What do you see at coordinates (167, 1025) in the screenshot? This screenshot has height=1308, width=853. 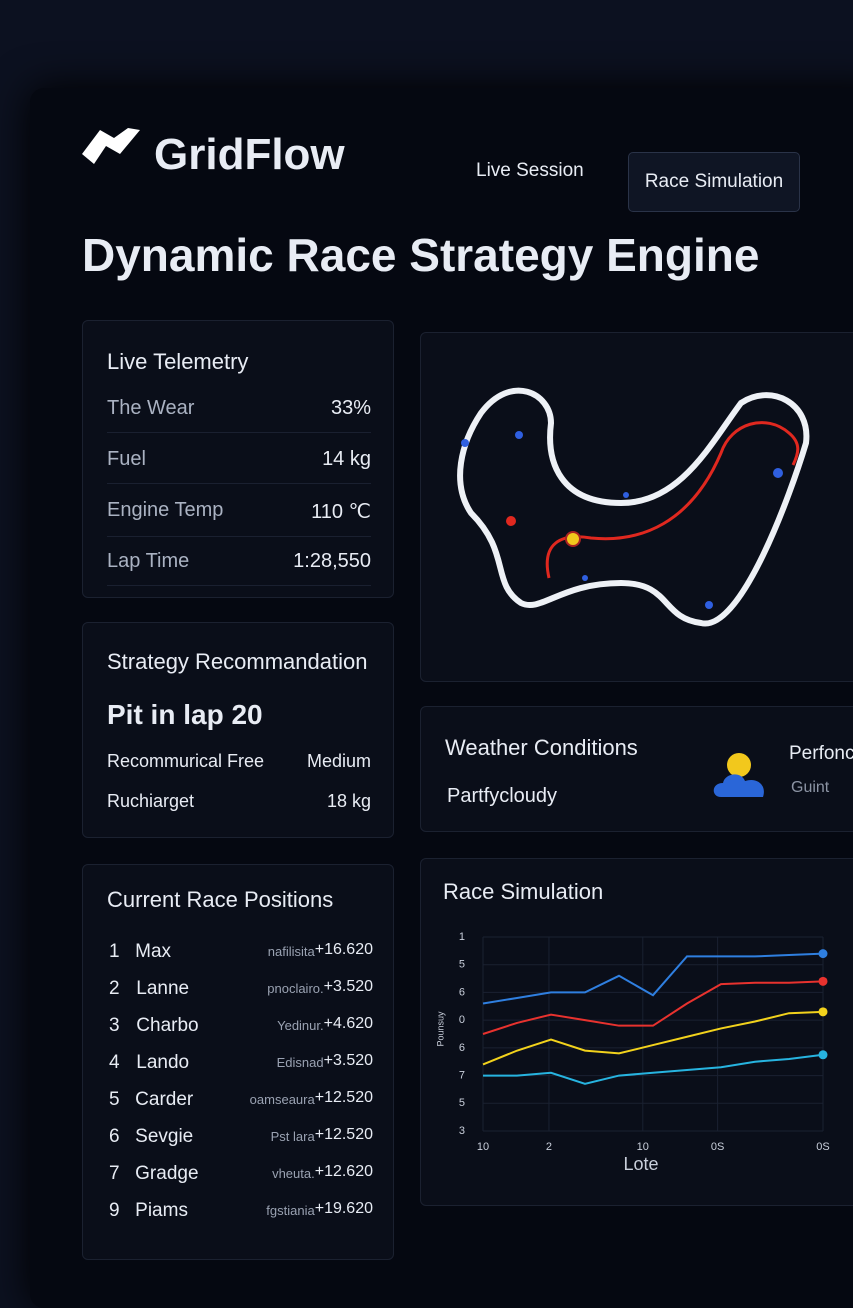 I see `driver: Charbo` at bounding box center [167, 1025].